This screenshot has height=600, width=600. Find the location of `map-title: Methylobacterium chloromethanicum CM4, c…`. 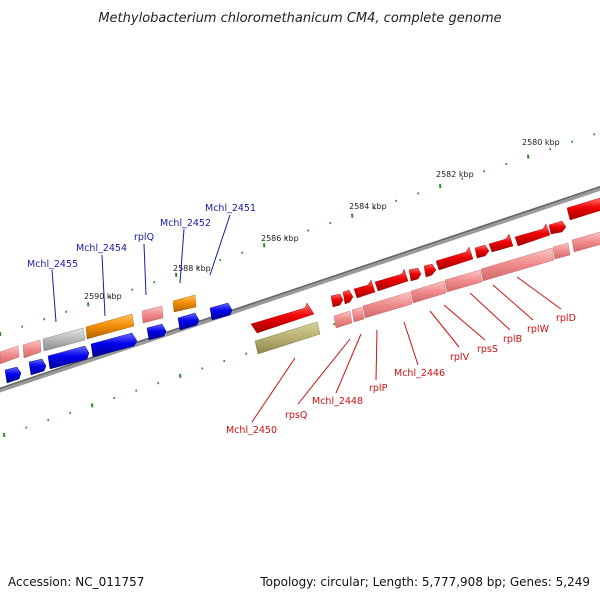

map-title: Methylobacterium chloromethanicum CM4, c… is located at coordinates (299, 18).